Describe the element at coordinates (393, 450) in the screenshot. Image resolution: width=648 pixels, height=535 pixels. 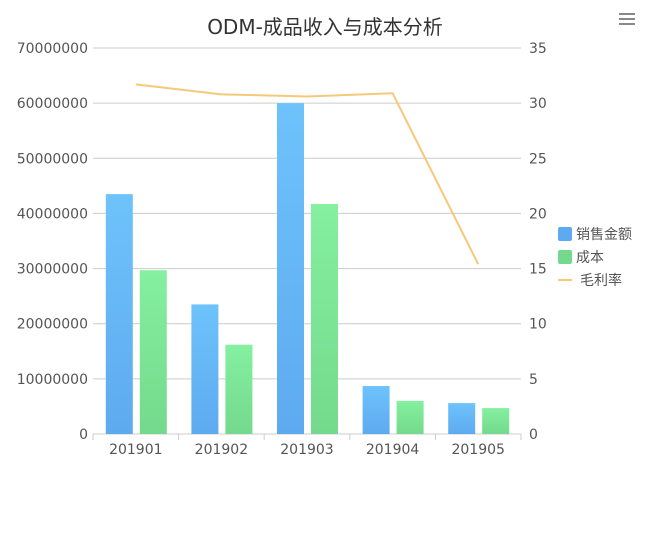
I see `x-tick-label: 201904` at that location.